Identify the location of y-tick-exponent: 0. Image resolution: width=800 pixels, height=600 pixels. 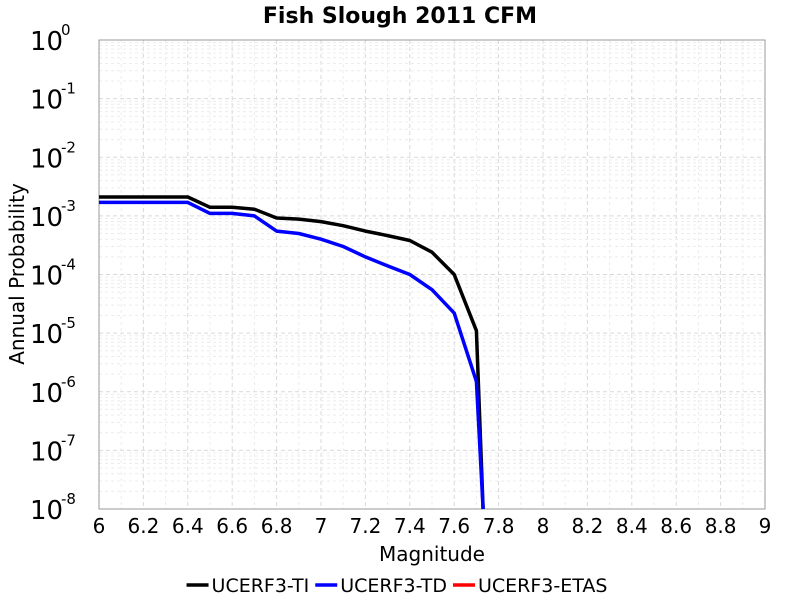
(66, 30).